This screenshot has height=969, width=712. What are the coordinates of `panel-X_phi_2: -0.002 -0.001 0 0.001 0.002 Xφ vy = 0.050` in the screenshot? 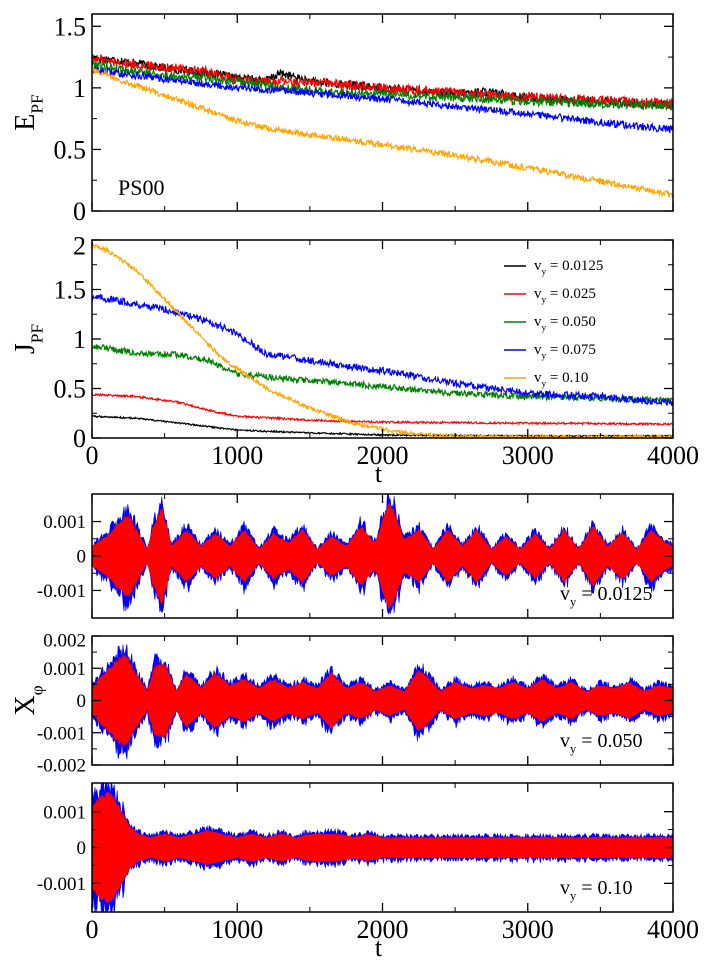 It's located at (342, 703).